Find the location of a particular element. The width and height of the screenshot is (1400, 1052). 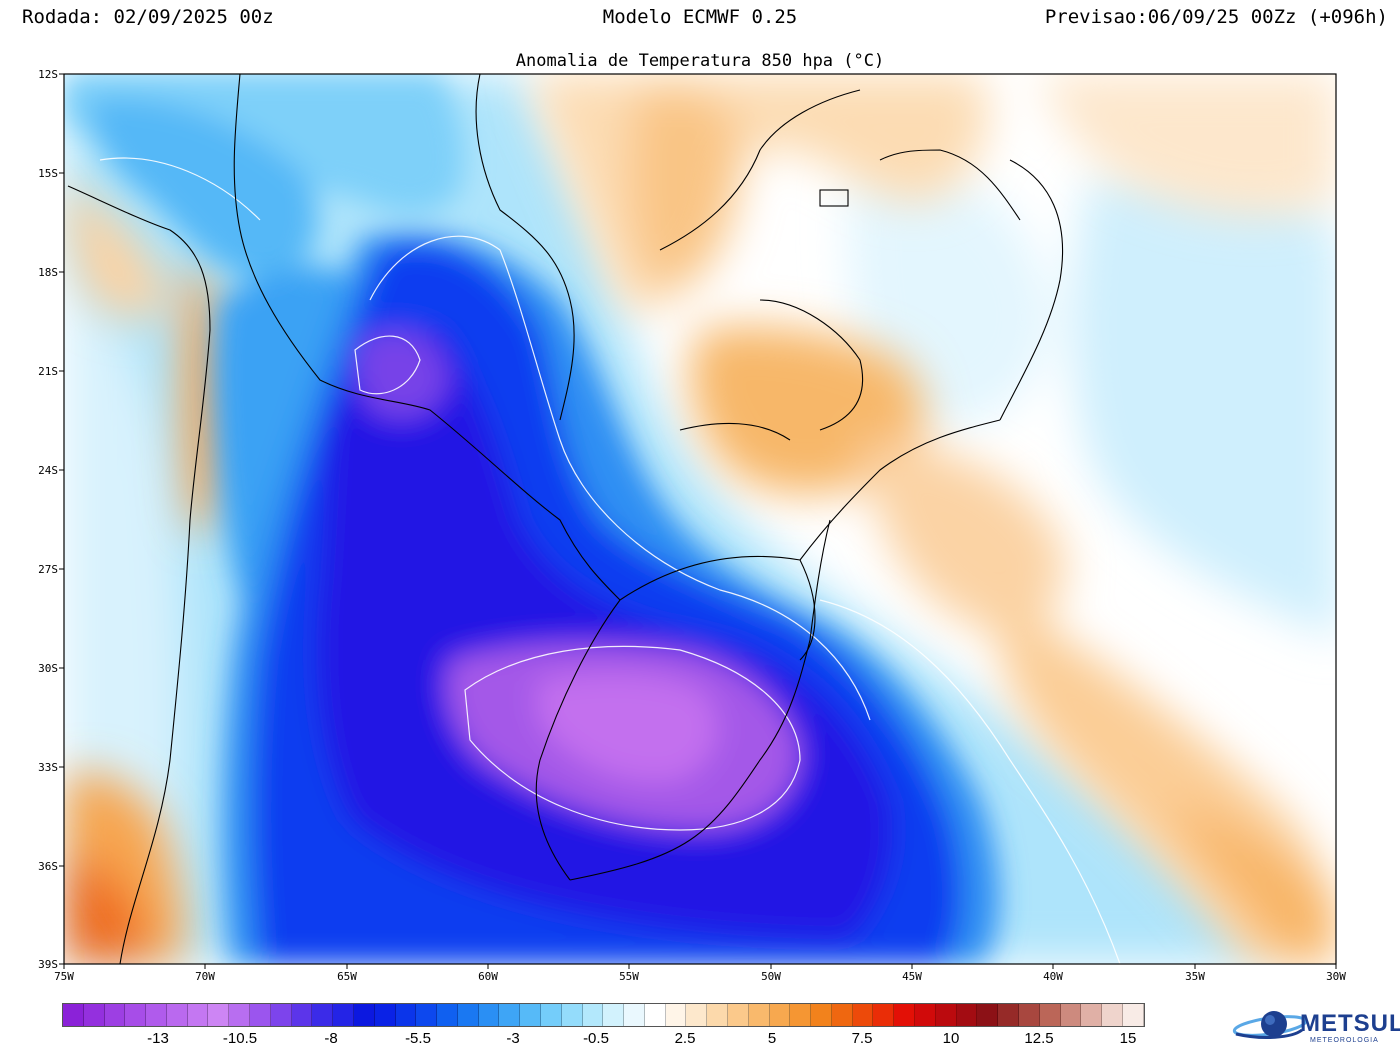

colorbar-label: -3 is located at coordinates (513, 1038).